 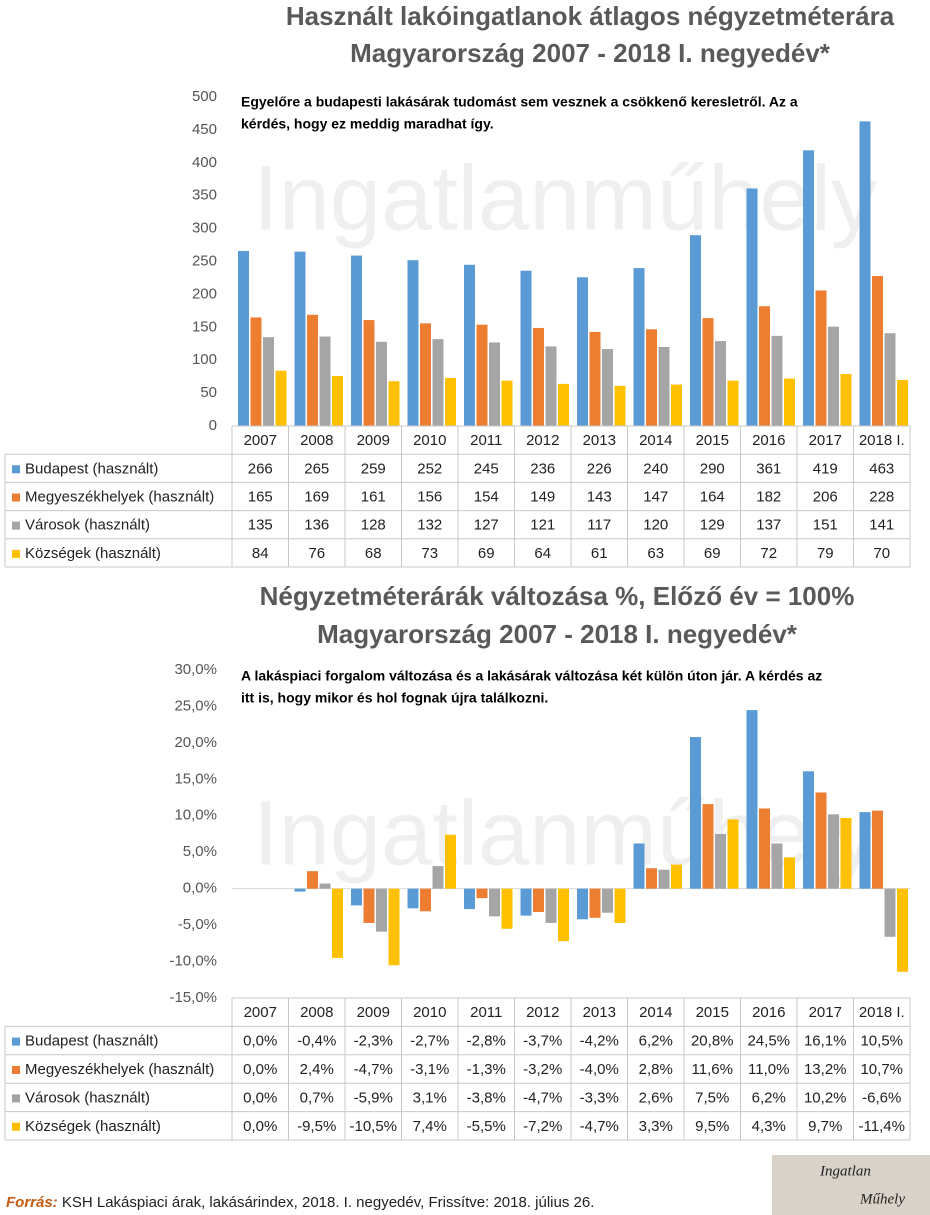 I want to click on table-cell: 141, so click(x=881, y=525).